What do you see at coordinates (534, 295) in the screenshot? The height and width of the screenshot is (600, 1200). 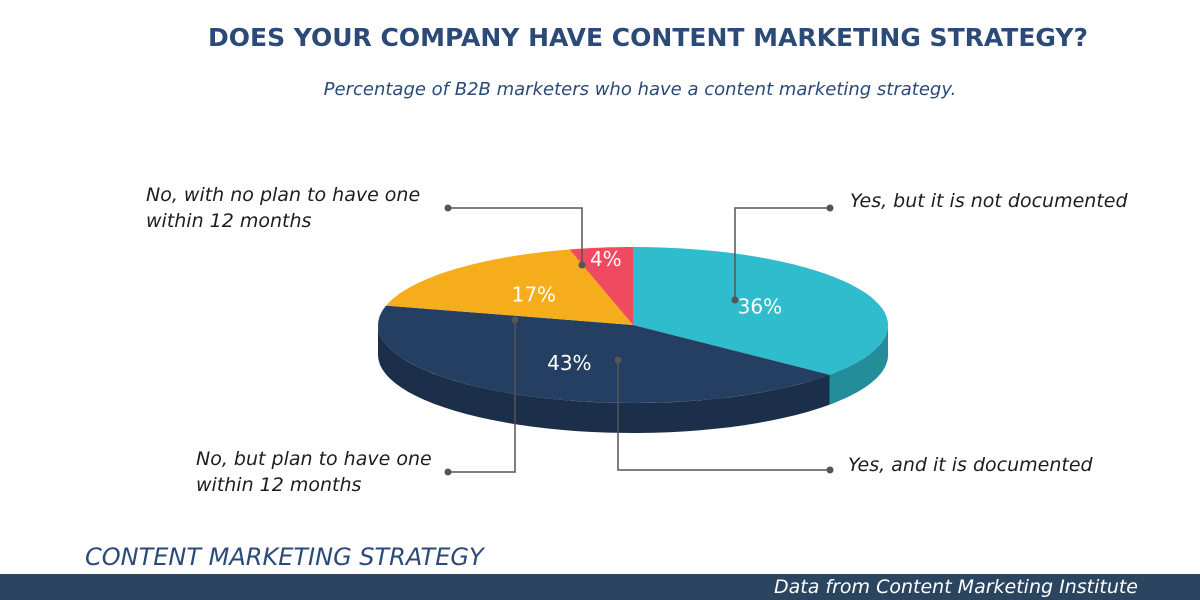 I see `value-label: 17%` at bounding box center [534, 295].